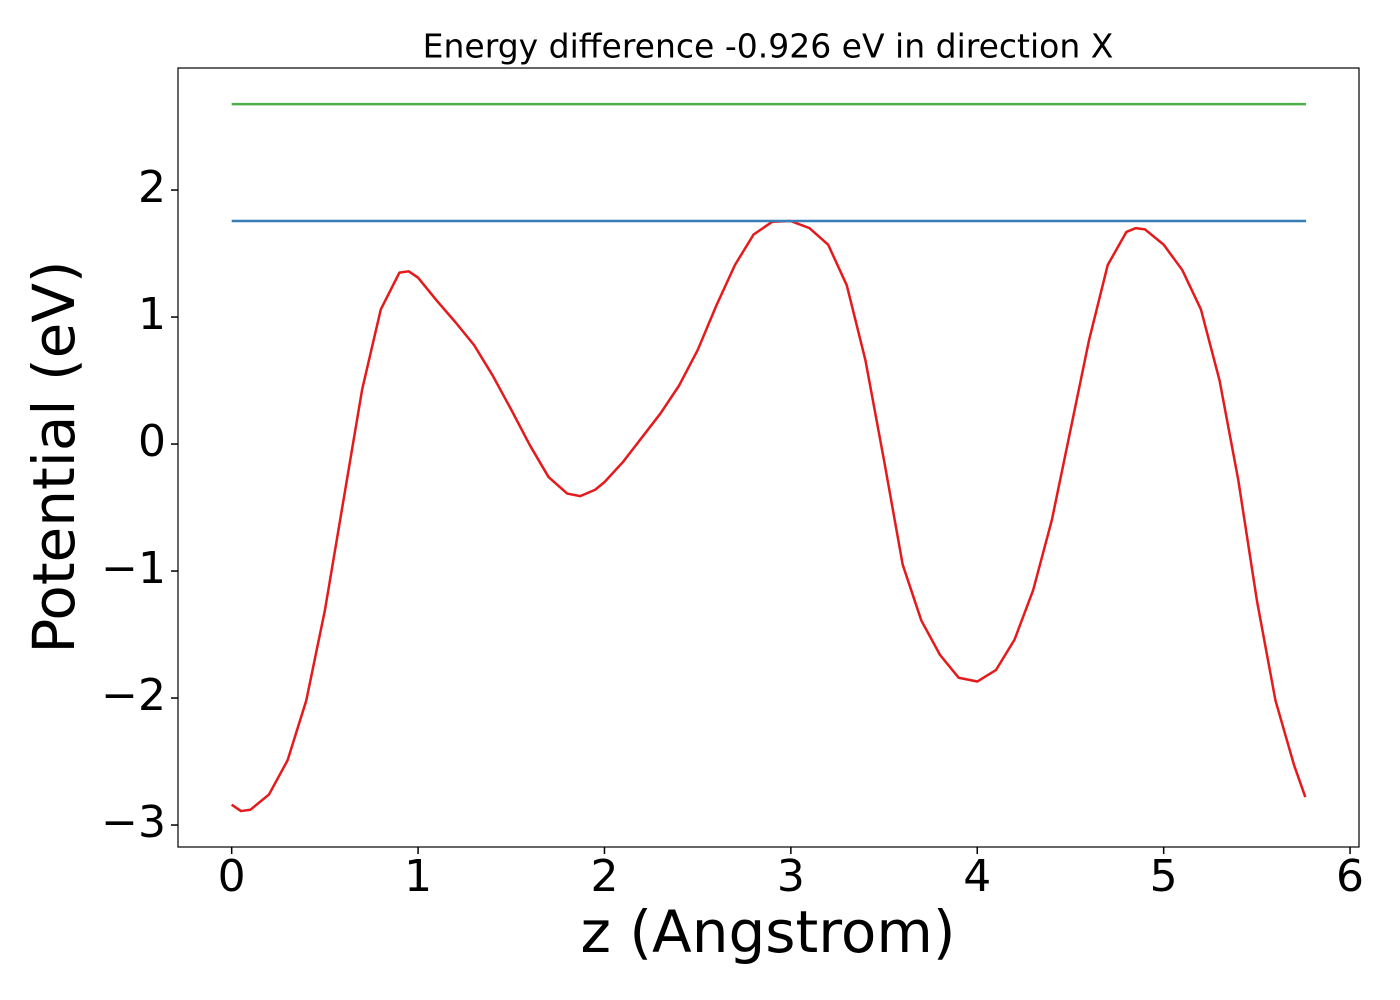 This screenshot has height=1000, width=1400. Describe the element at coordinates (1164, 876) in the screenshot. I see `x-tick-label: 5` at that location.